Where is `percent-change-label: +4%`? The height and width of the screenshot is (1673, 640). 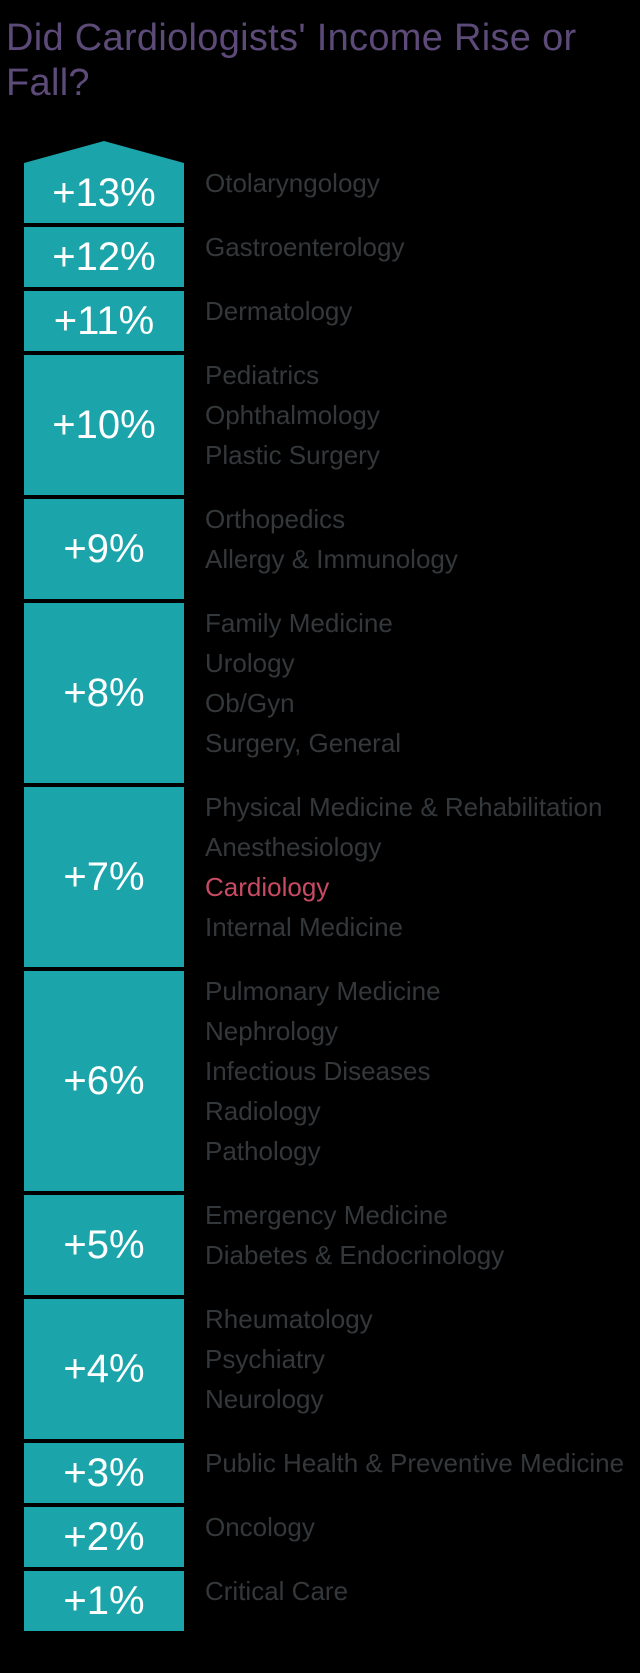 percent-change-label: +4% is located at coordinates (104, 1368).